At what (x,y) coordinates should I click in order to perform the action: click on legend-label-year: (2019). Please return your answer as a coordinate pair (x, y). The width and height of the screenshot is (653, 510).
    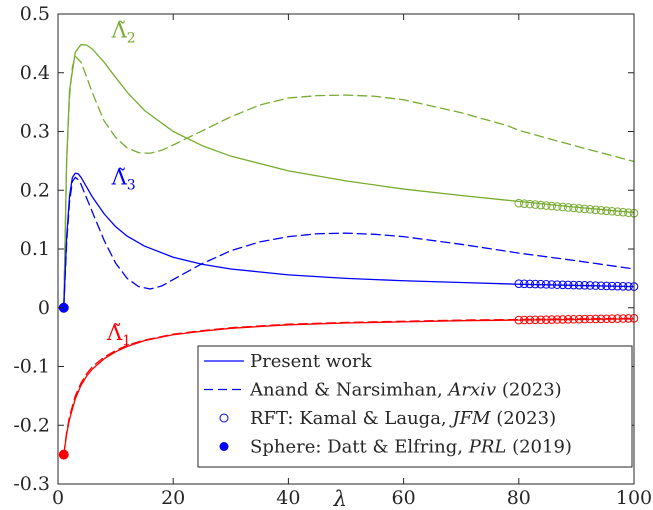
    Looking at the image, I should click on (539, 447).